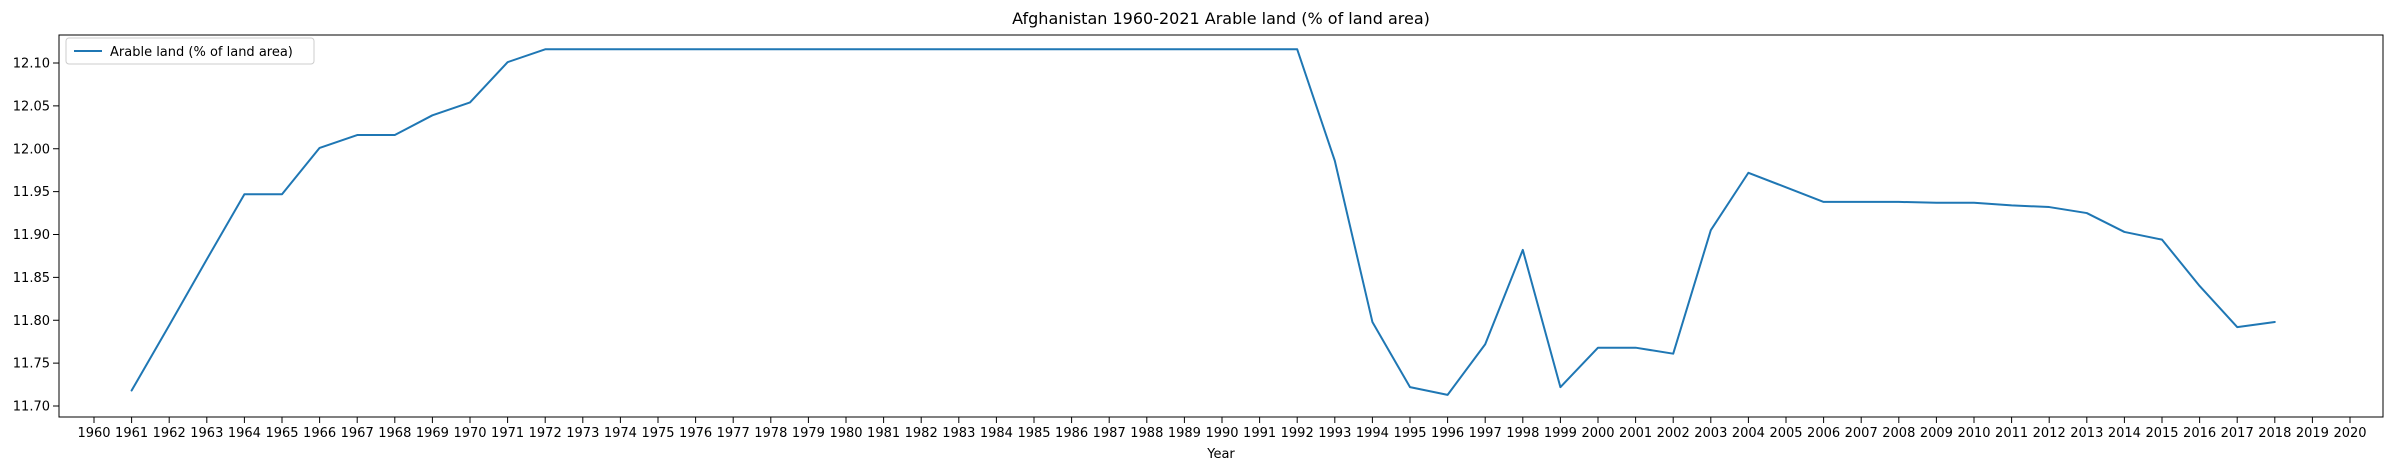 This screenshot has width=2394, height=470. Describe the element at coordinates (201, 52) in the screenshot. I see `legend-label: Arable land (% of land area)` at that location.